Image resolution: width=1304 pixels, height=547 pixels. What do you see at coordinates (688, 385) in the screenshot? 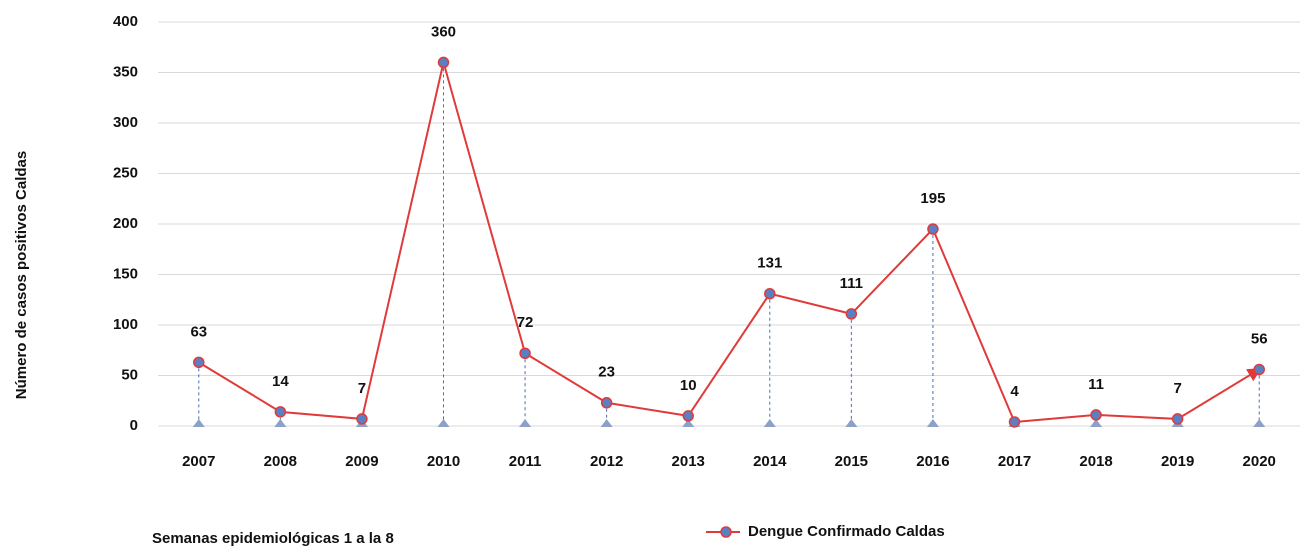
I see `data-label: 10` at bounding box center [688, 385].